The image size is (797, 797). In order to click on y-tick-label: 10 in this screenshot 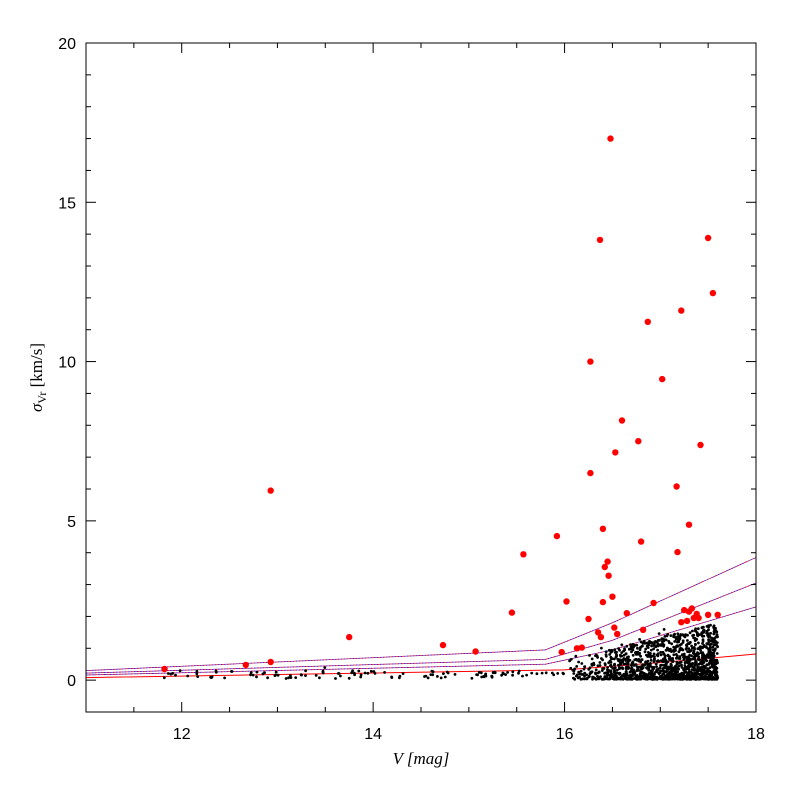, I will do `click(67, 363)`.